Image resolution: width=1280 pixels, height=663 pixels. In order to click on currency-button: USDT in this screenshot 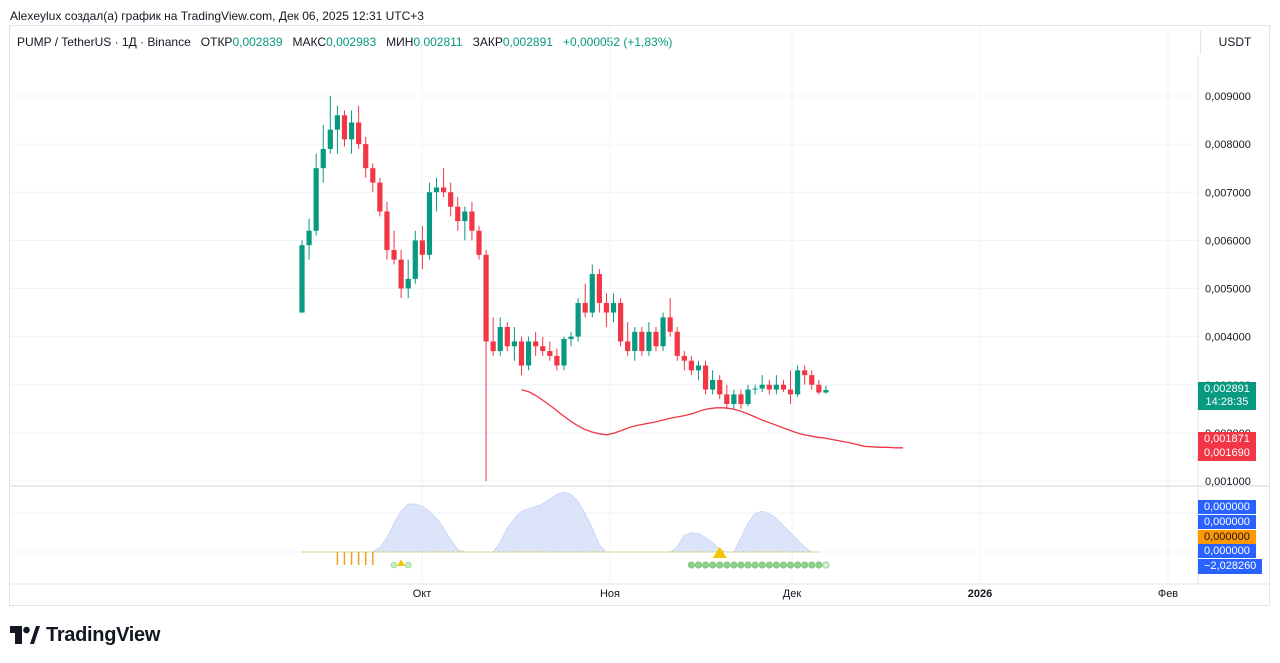, I will do `click(1234, 42)`.